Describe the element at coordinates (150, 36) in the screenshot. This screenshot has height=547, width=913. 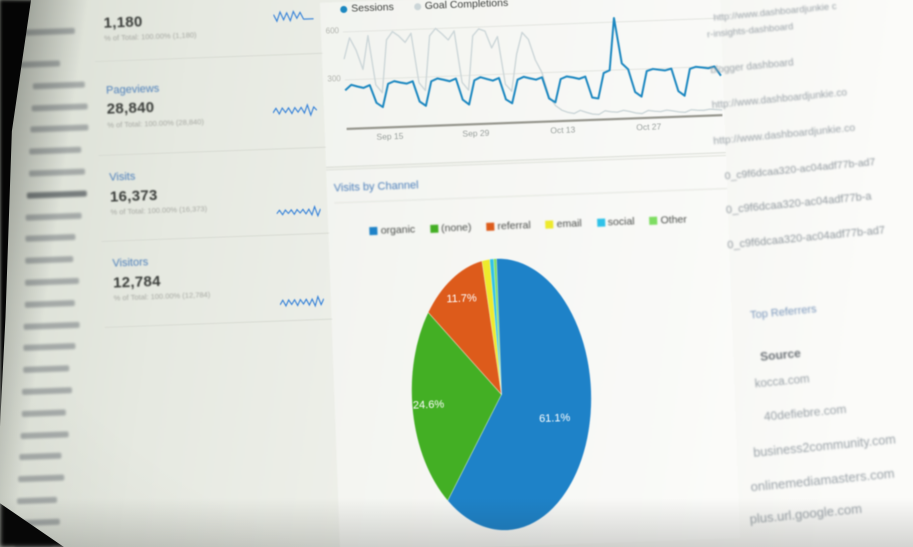
I see `metric-subtext: % of Total: 100.00% (1,180)` at that location.